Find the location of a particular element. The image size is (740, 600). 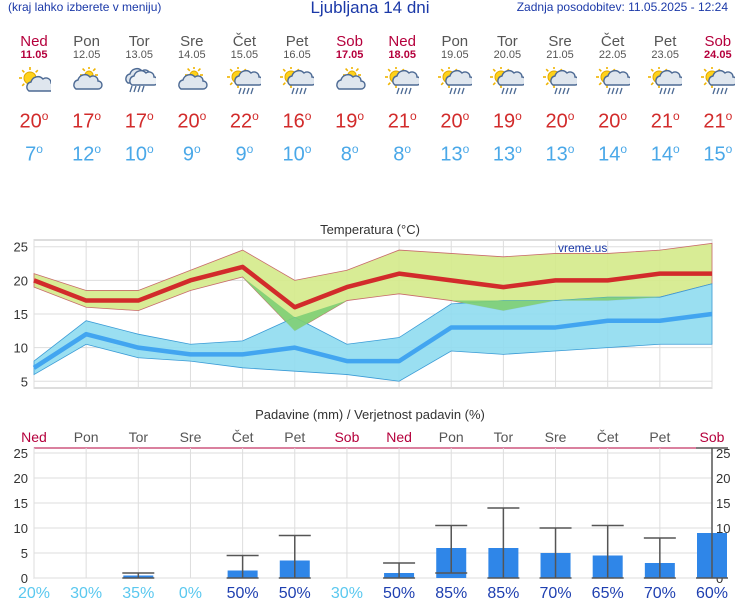

precip-probability: 85% is located at coordinates (503, 592).